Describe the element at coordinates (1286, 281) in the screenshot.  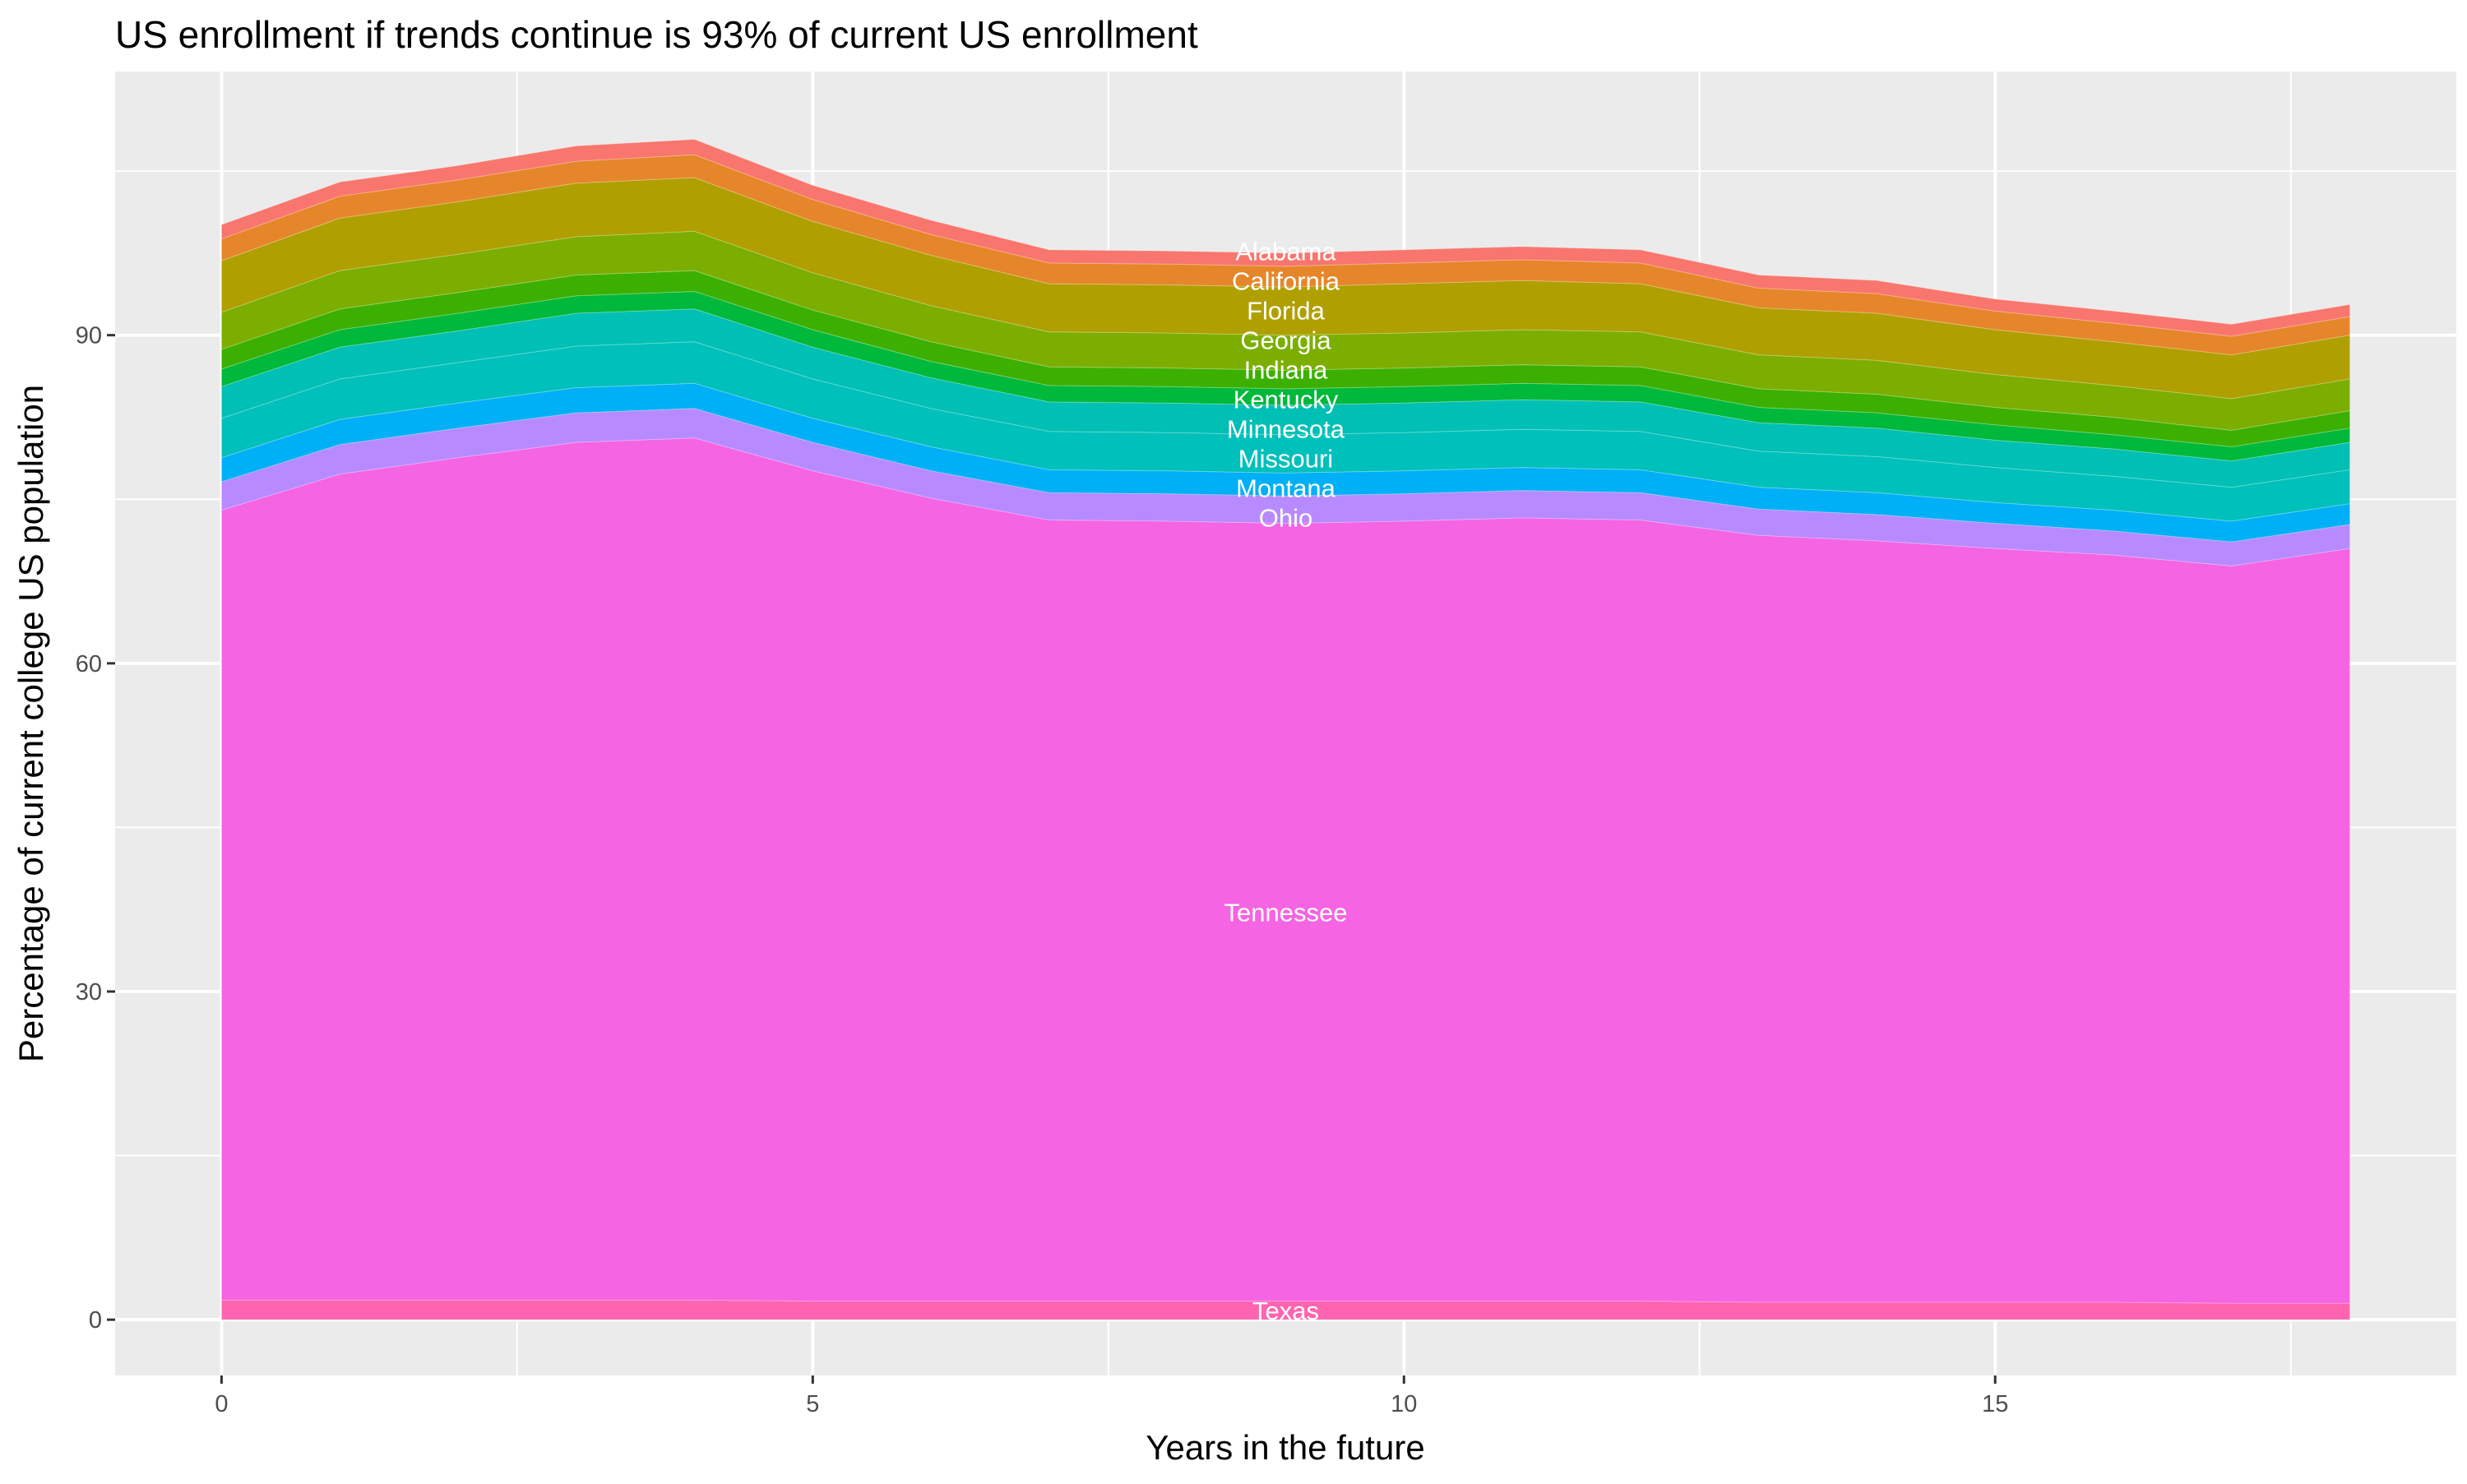
I see `series-label: California` at that location.